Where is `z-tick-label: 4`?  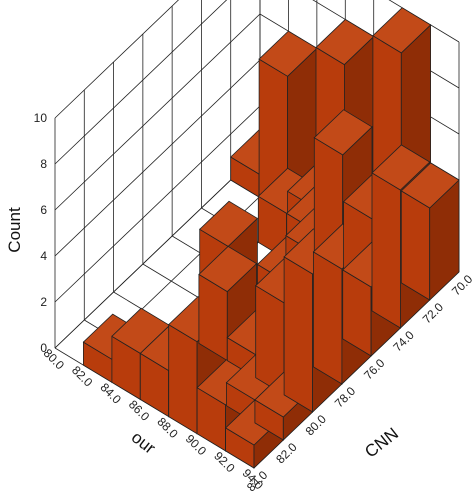 z-tick-label: 4 is located at coordinates (43, 256).